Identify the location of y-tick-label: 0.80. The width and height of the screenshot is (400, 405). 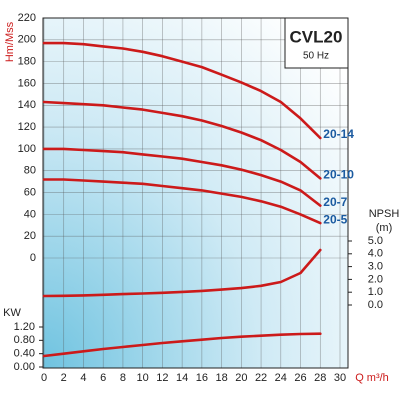
(24, 340).